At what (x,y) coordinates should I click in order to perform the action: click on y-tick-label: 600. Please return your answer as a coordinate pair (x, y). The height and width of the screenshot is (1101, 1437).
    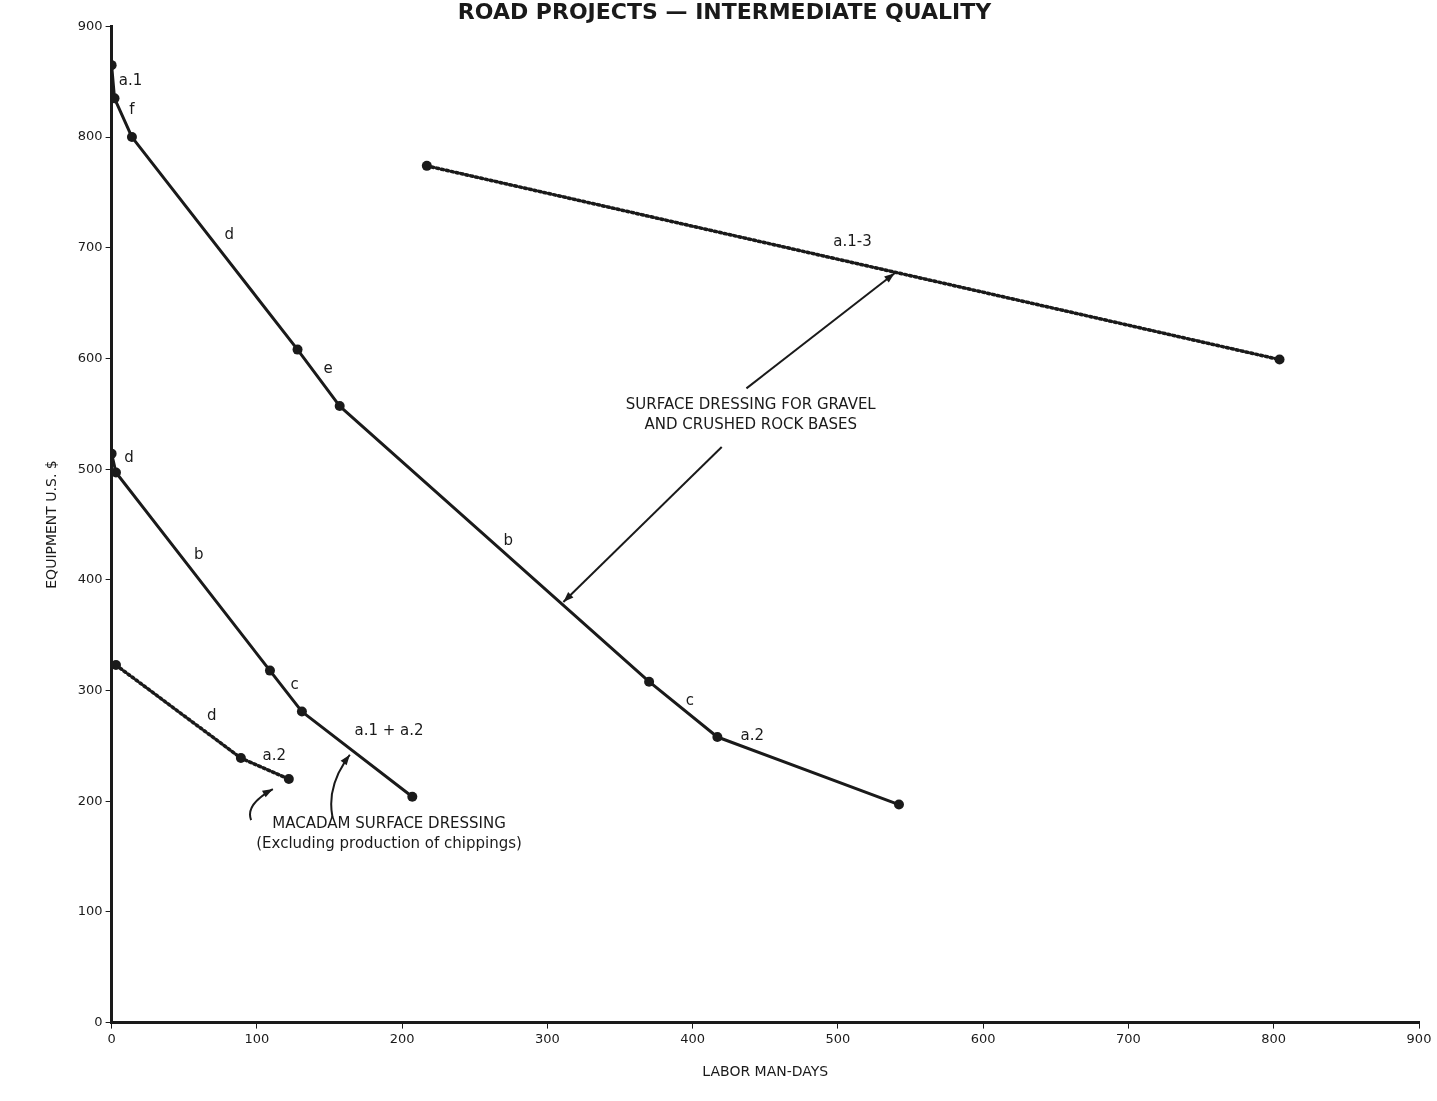
    Looking at the image, I should click on (90, 357).